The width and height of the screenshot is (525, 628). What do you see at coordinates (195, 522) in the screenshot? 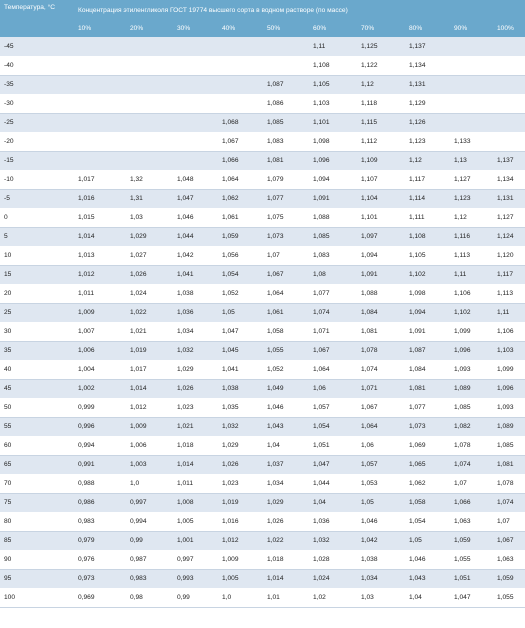
I see `density-cell: 1,005` at bounding box center [195, 522].